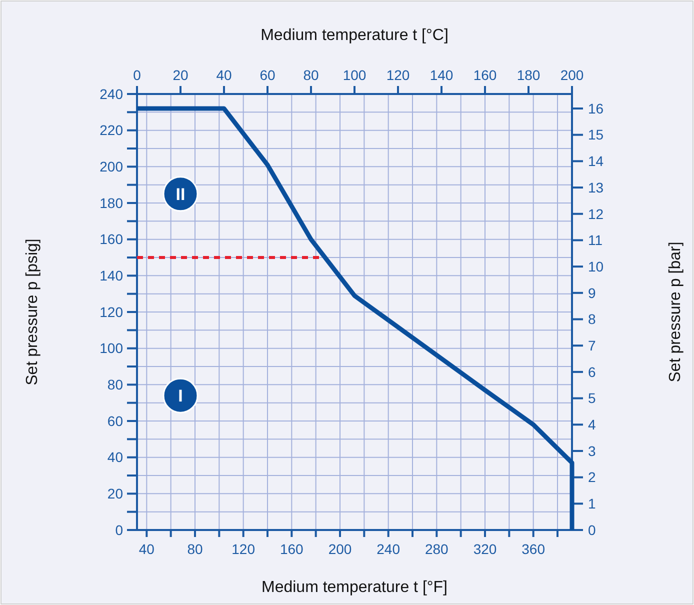 This screenshot has height=605, width=694. What do you see at coordinates (592, 504) in the screenshot?
I see `y2-tick-label: 1` at bounding box center [592, 504].